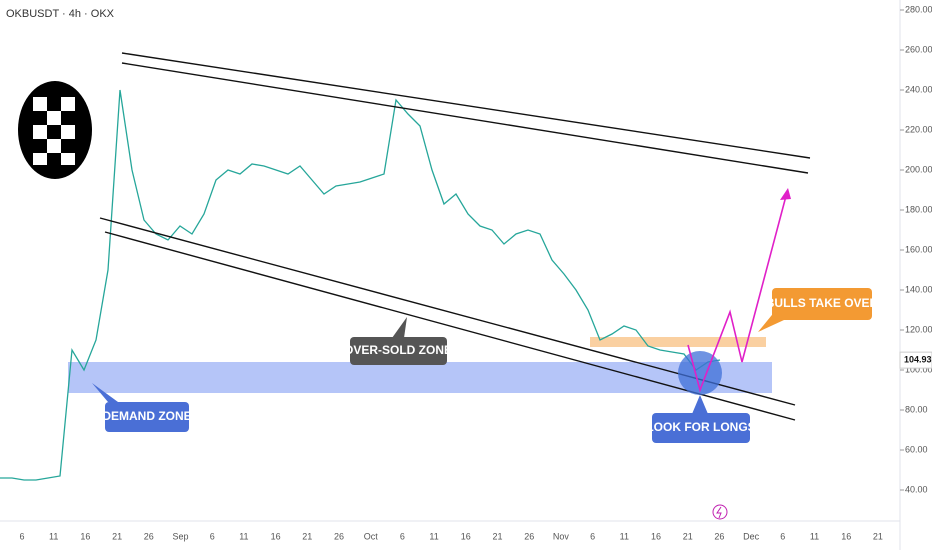  I want to click on chart-title: OKBUSDT · 4h · OKX, so click(60, 14).